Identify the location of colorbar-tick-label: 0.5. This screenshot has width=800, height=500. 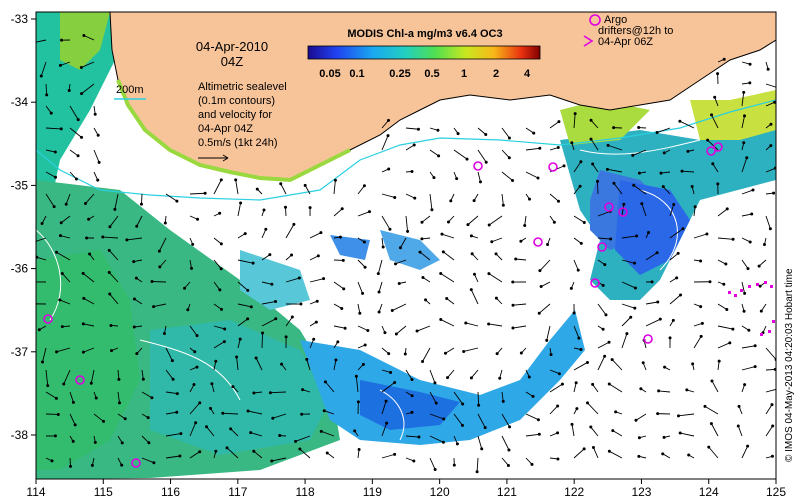
(431, 74).